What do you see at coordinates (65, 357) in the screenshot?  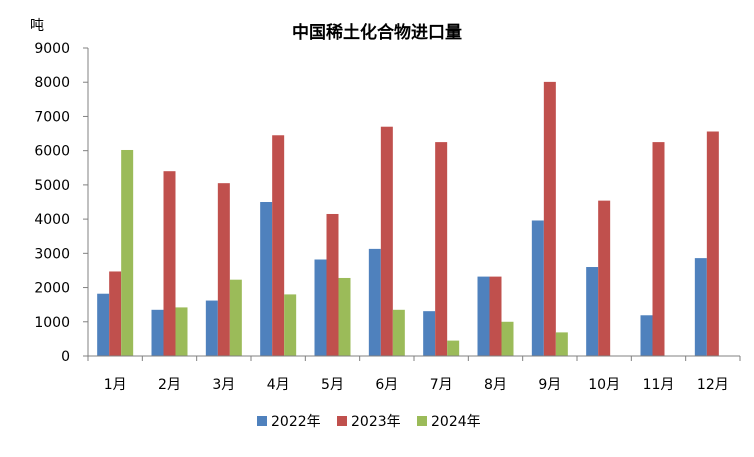 I see `y-tick-label: 0` at bounding box center [65, 357].